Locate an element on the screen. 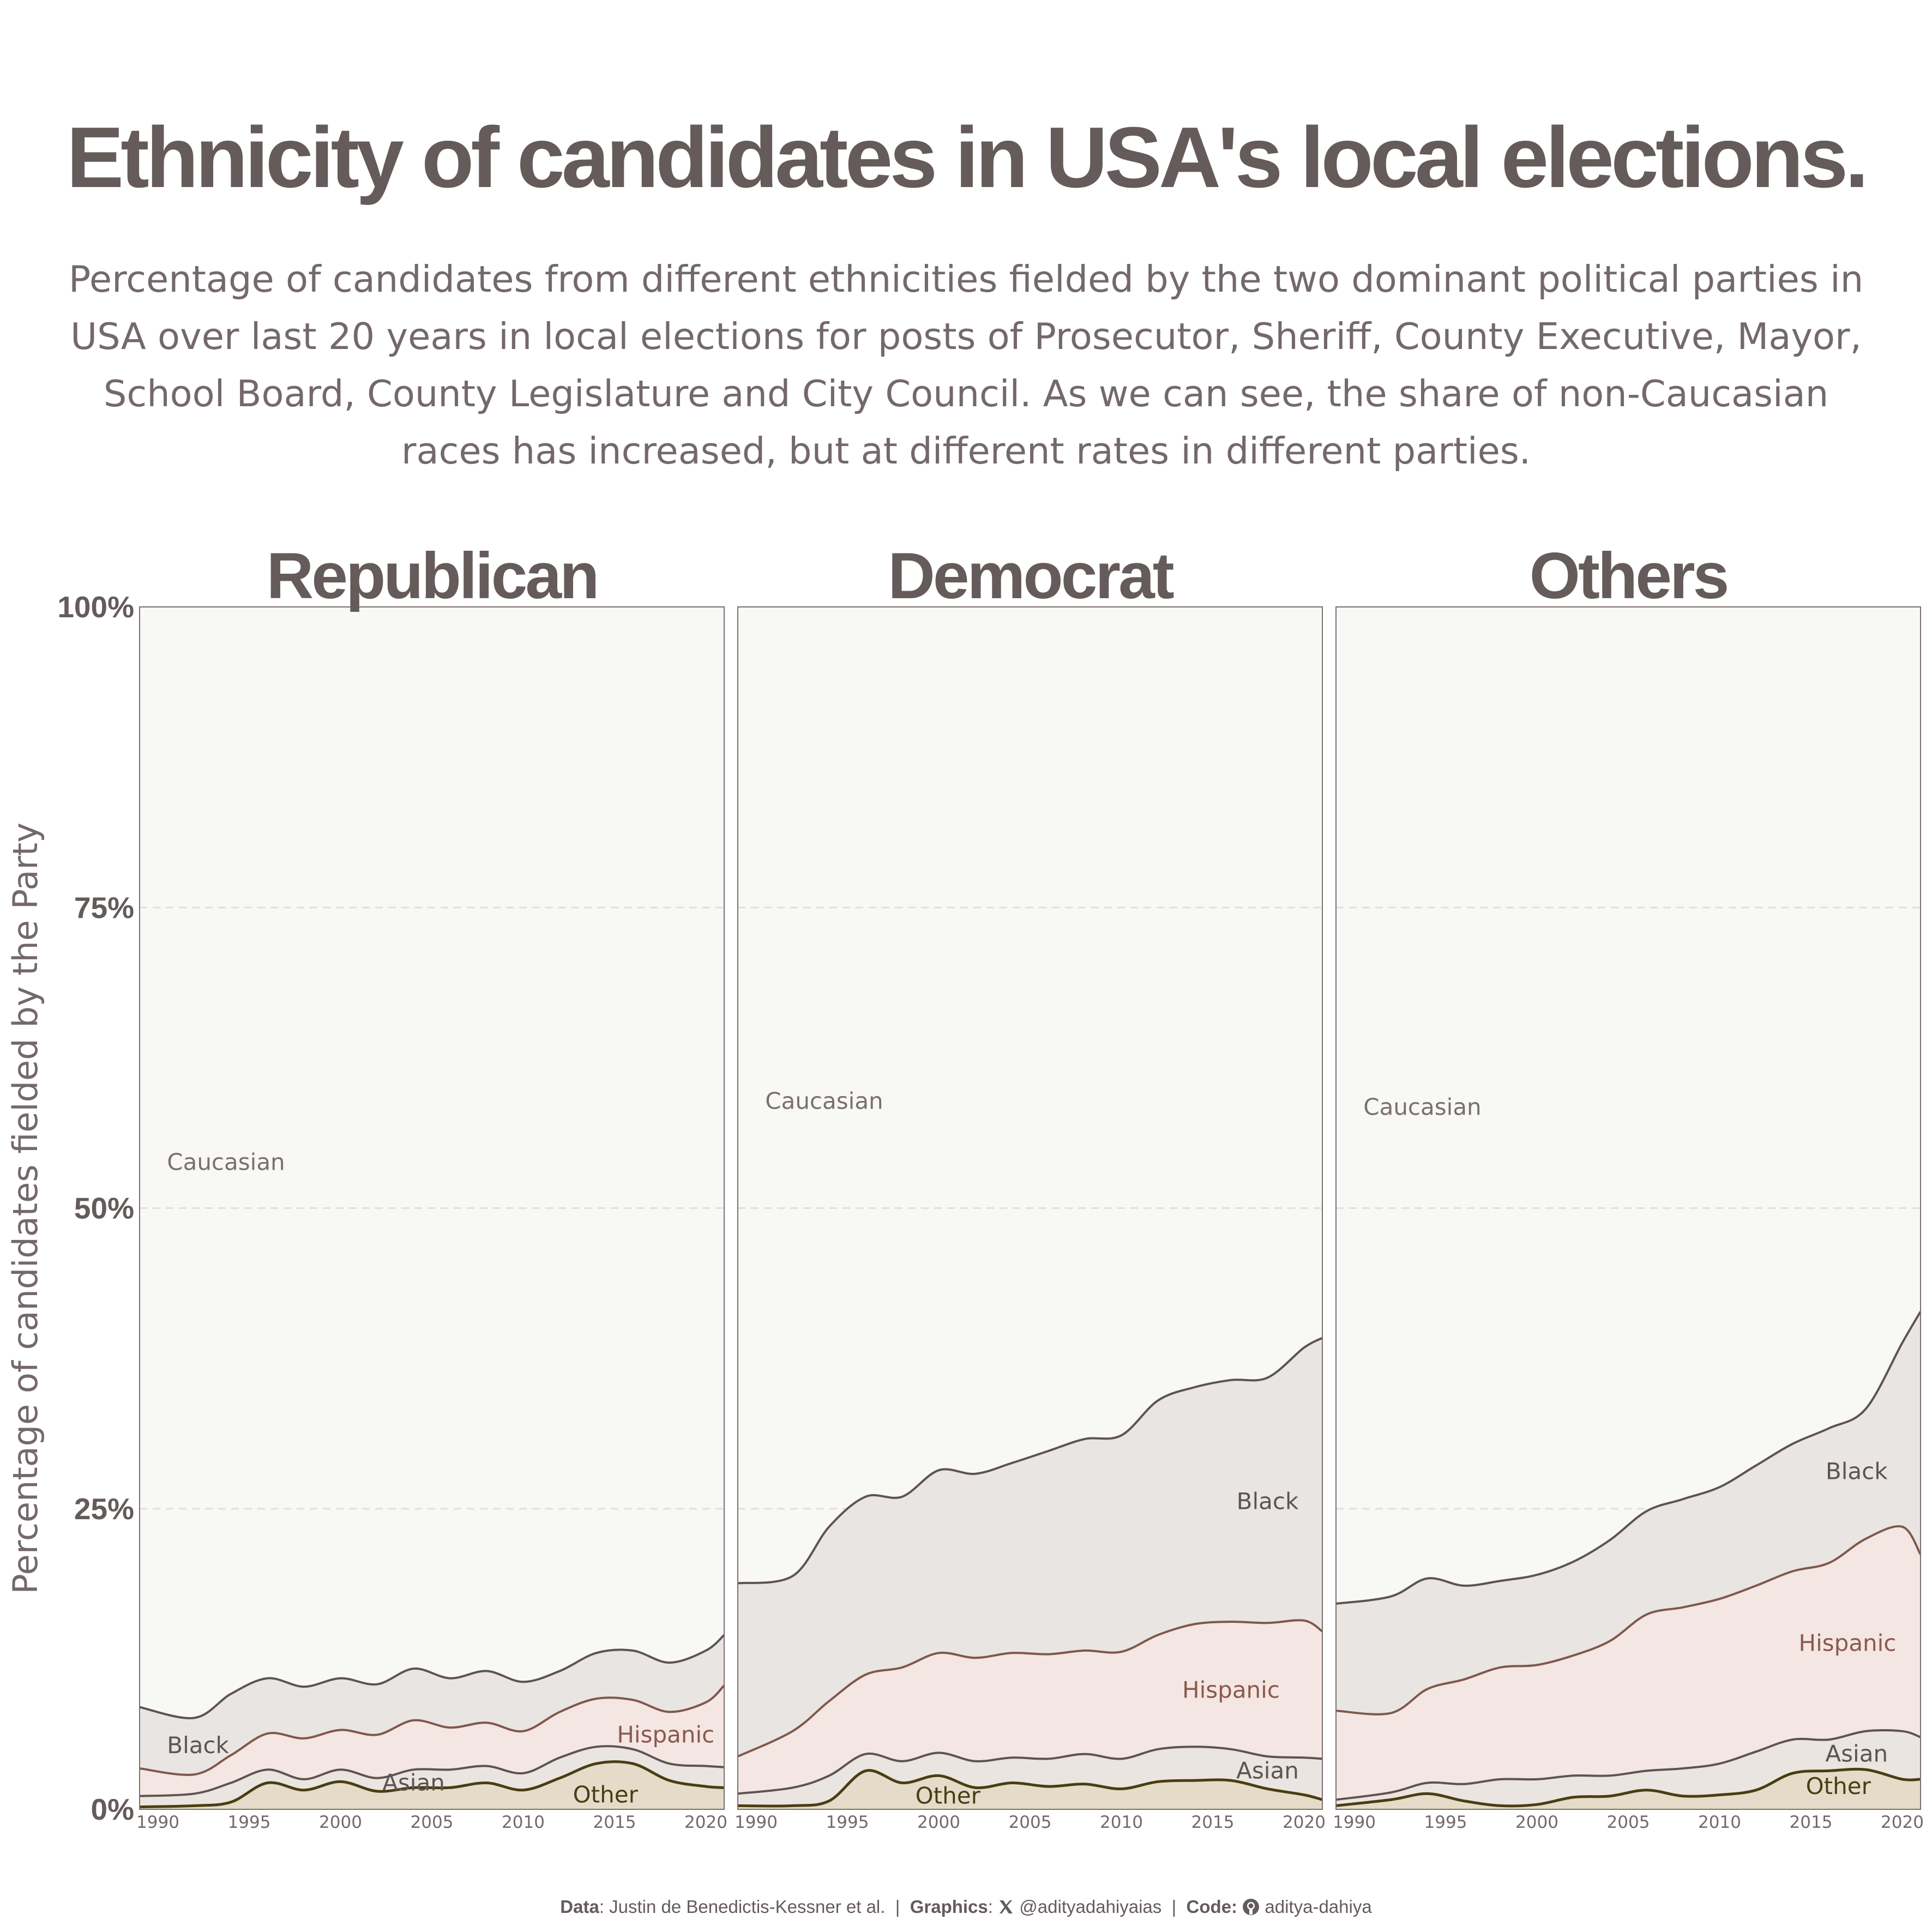 This screenshot has height=1932, width=1932. y-tick-label: 75% is located at coordinates (104, 907).